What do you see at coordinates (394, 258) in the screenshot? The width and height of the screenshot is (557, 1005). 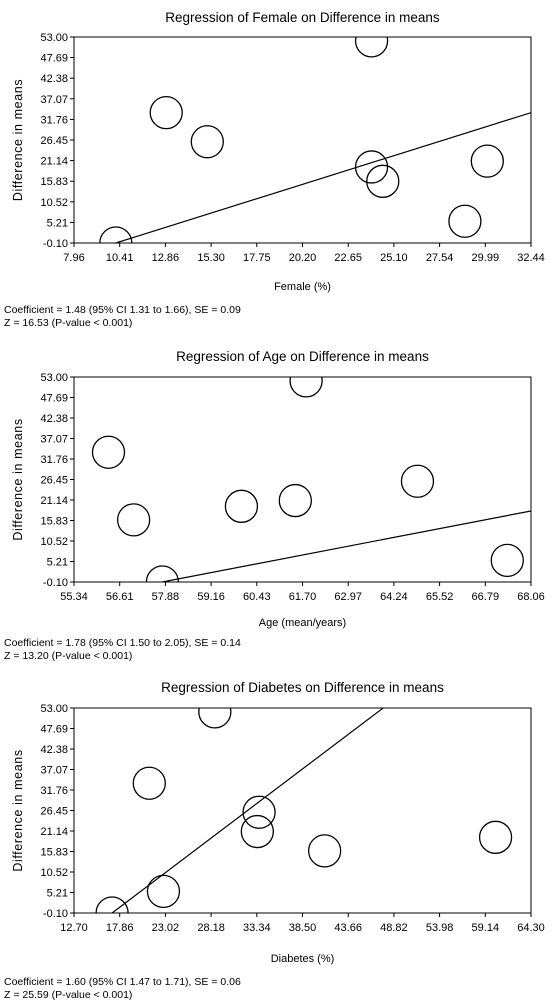 I see `chart-1-x-tick-label: 25.10` at bounding box center [394, 258].